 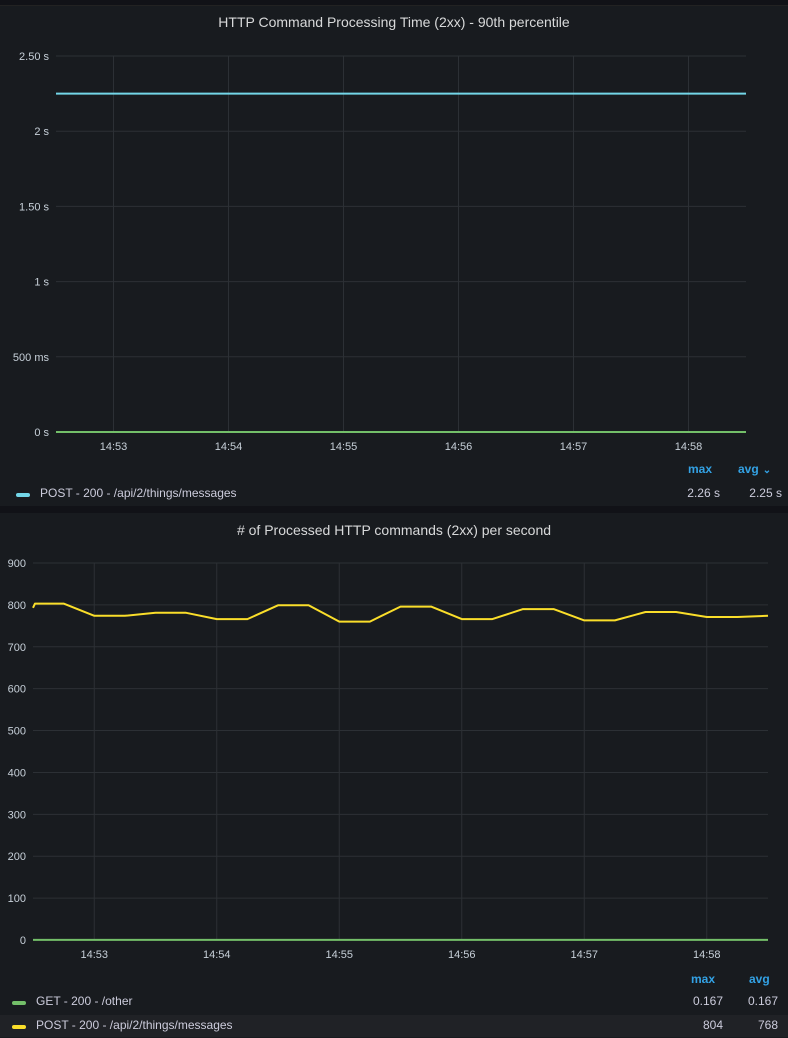 What do you see at coordinates (703, 493) in the screenshot?
I see `legend-max-value: 2.26 s` at bounding box center [703, 493].